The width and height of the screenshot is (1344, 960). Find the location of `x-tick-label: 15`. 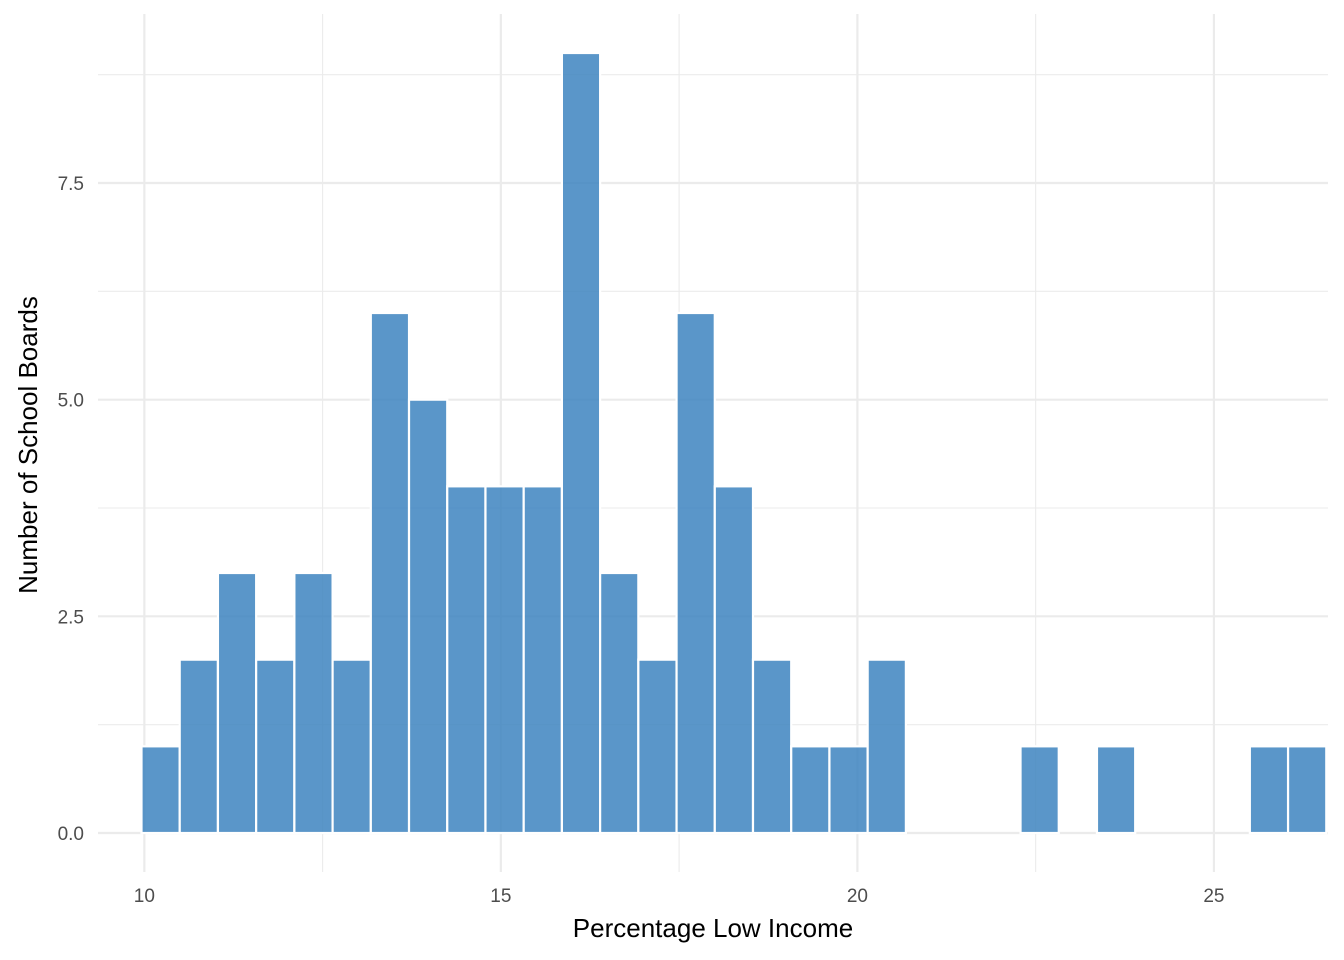

x-tick-label: 15 is located at coordinates (500, 896).